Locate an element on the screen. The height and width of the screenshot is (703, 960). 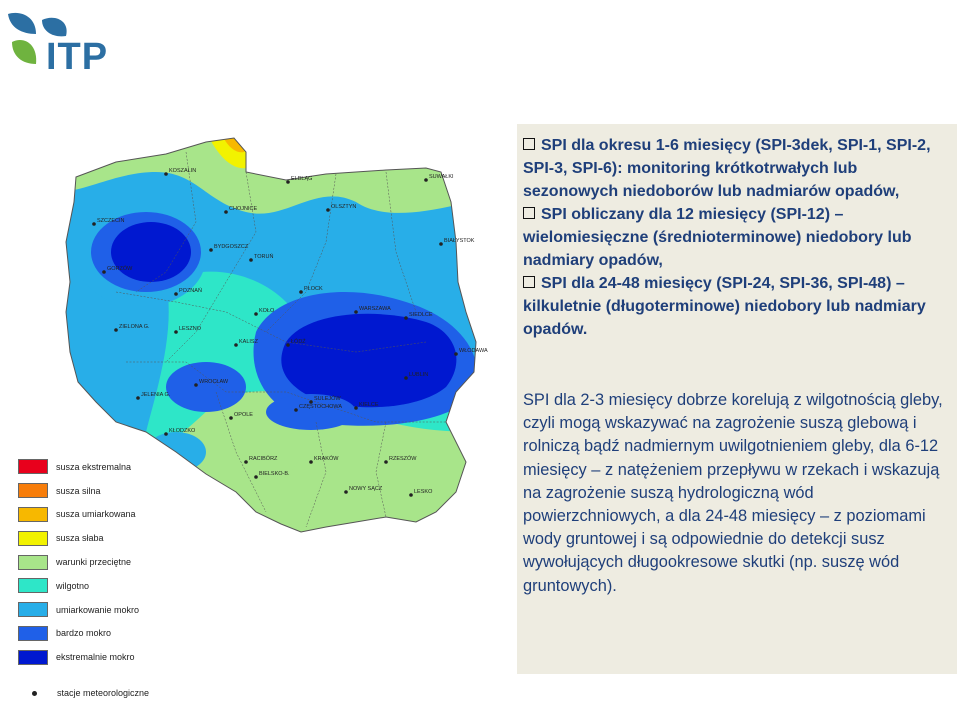
city-label: OPOLE is located at coordinates (243, 415).